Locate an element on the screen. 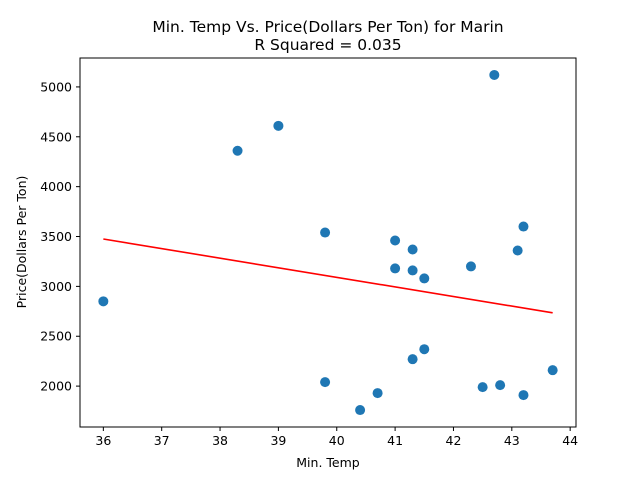 The width and height of the screenshot is (640, 480). y-tick-label: 4500 is located at coordinates (56, 136).